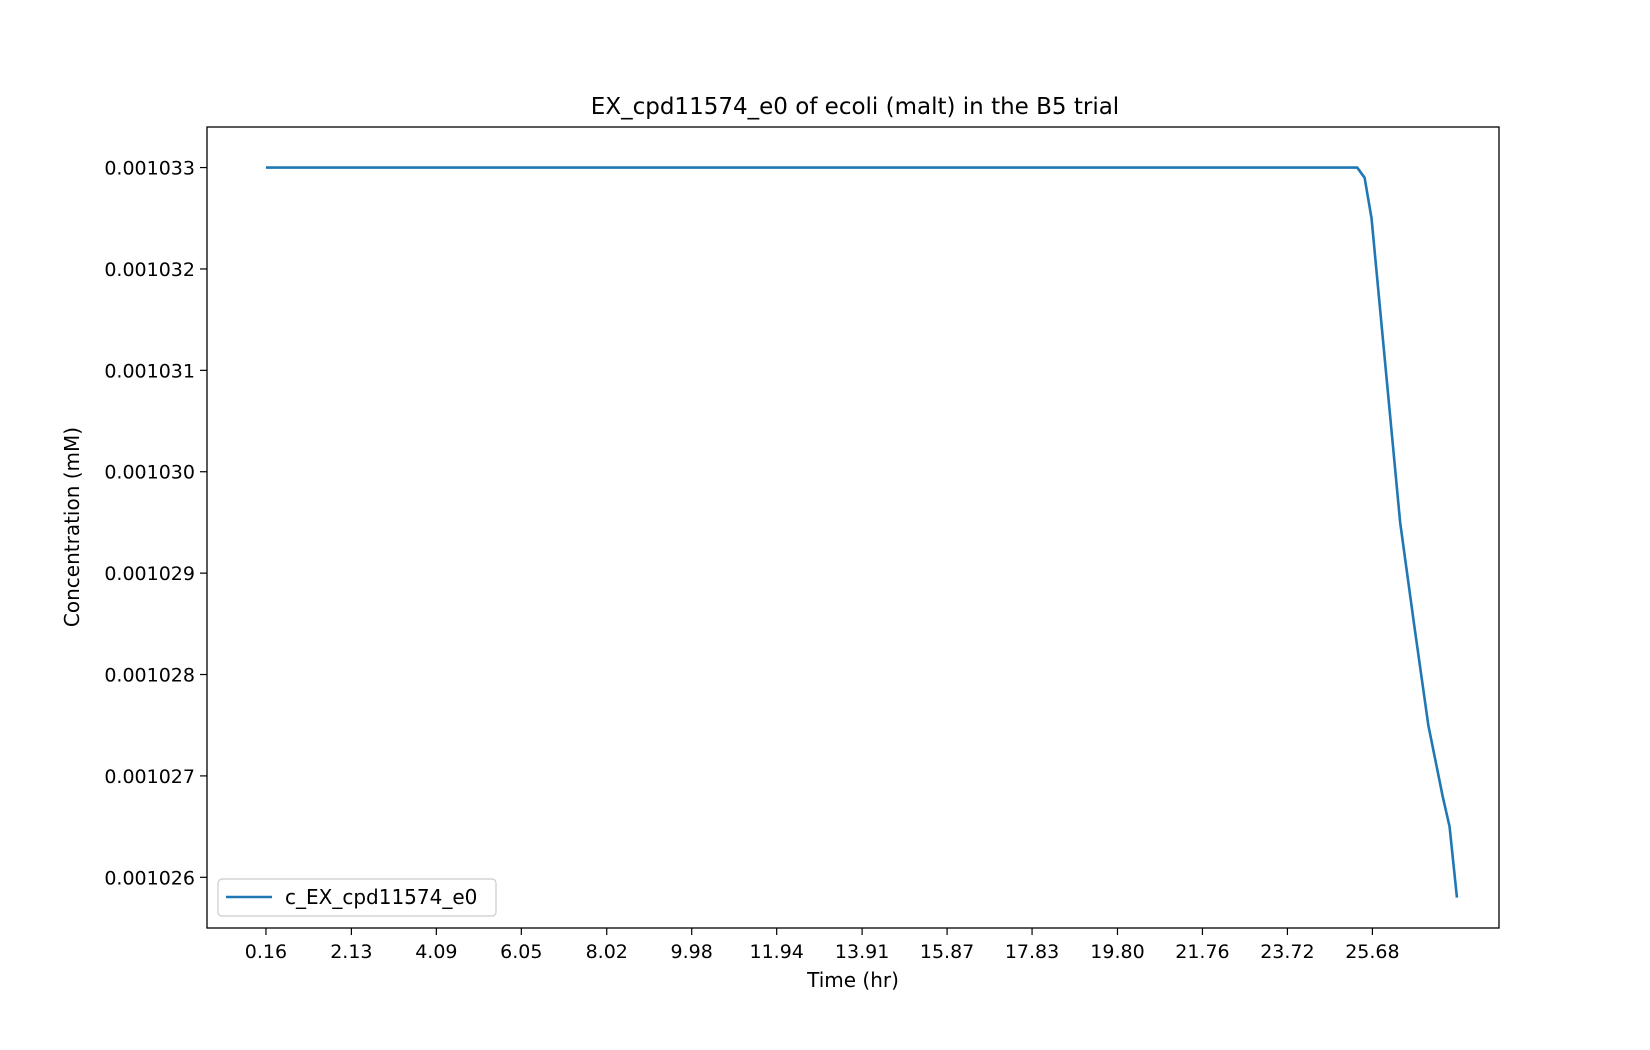 This screenshot has width=1650, height=1050. I want to click on x-tick-label: 25.68, so click(1372, 952).